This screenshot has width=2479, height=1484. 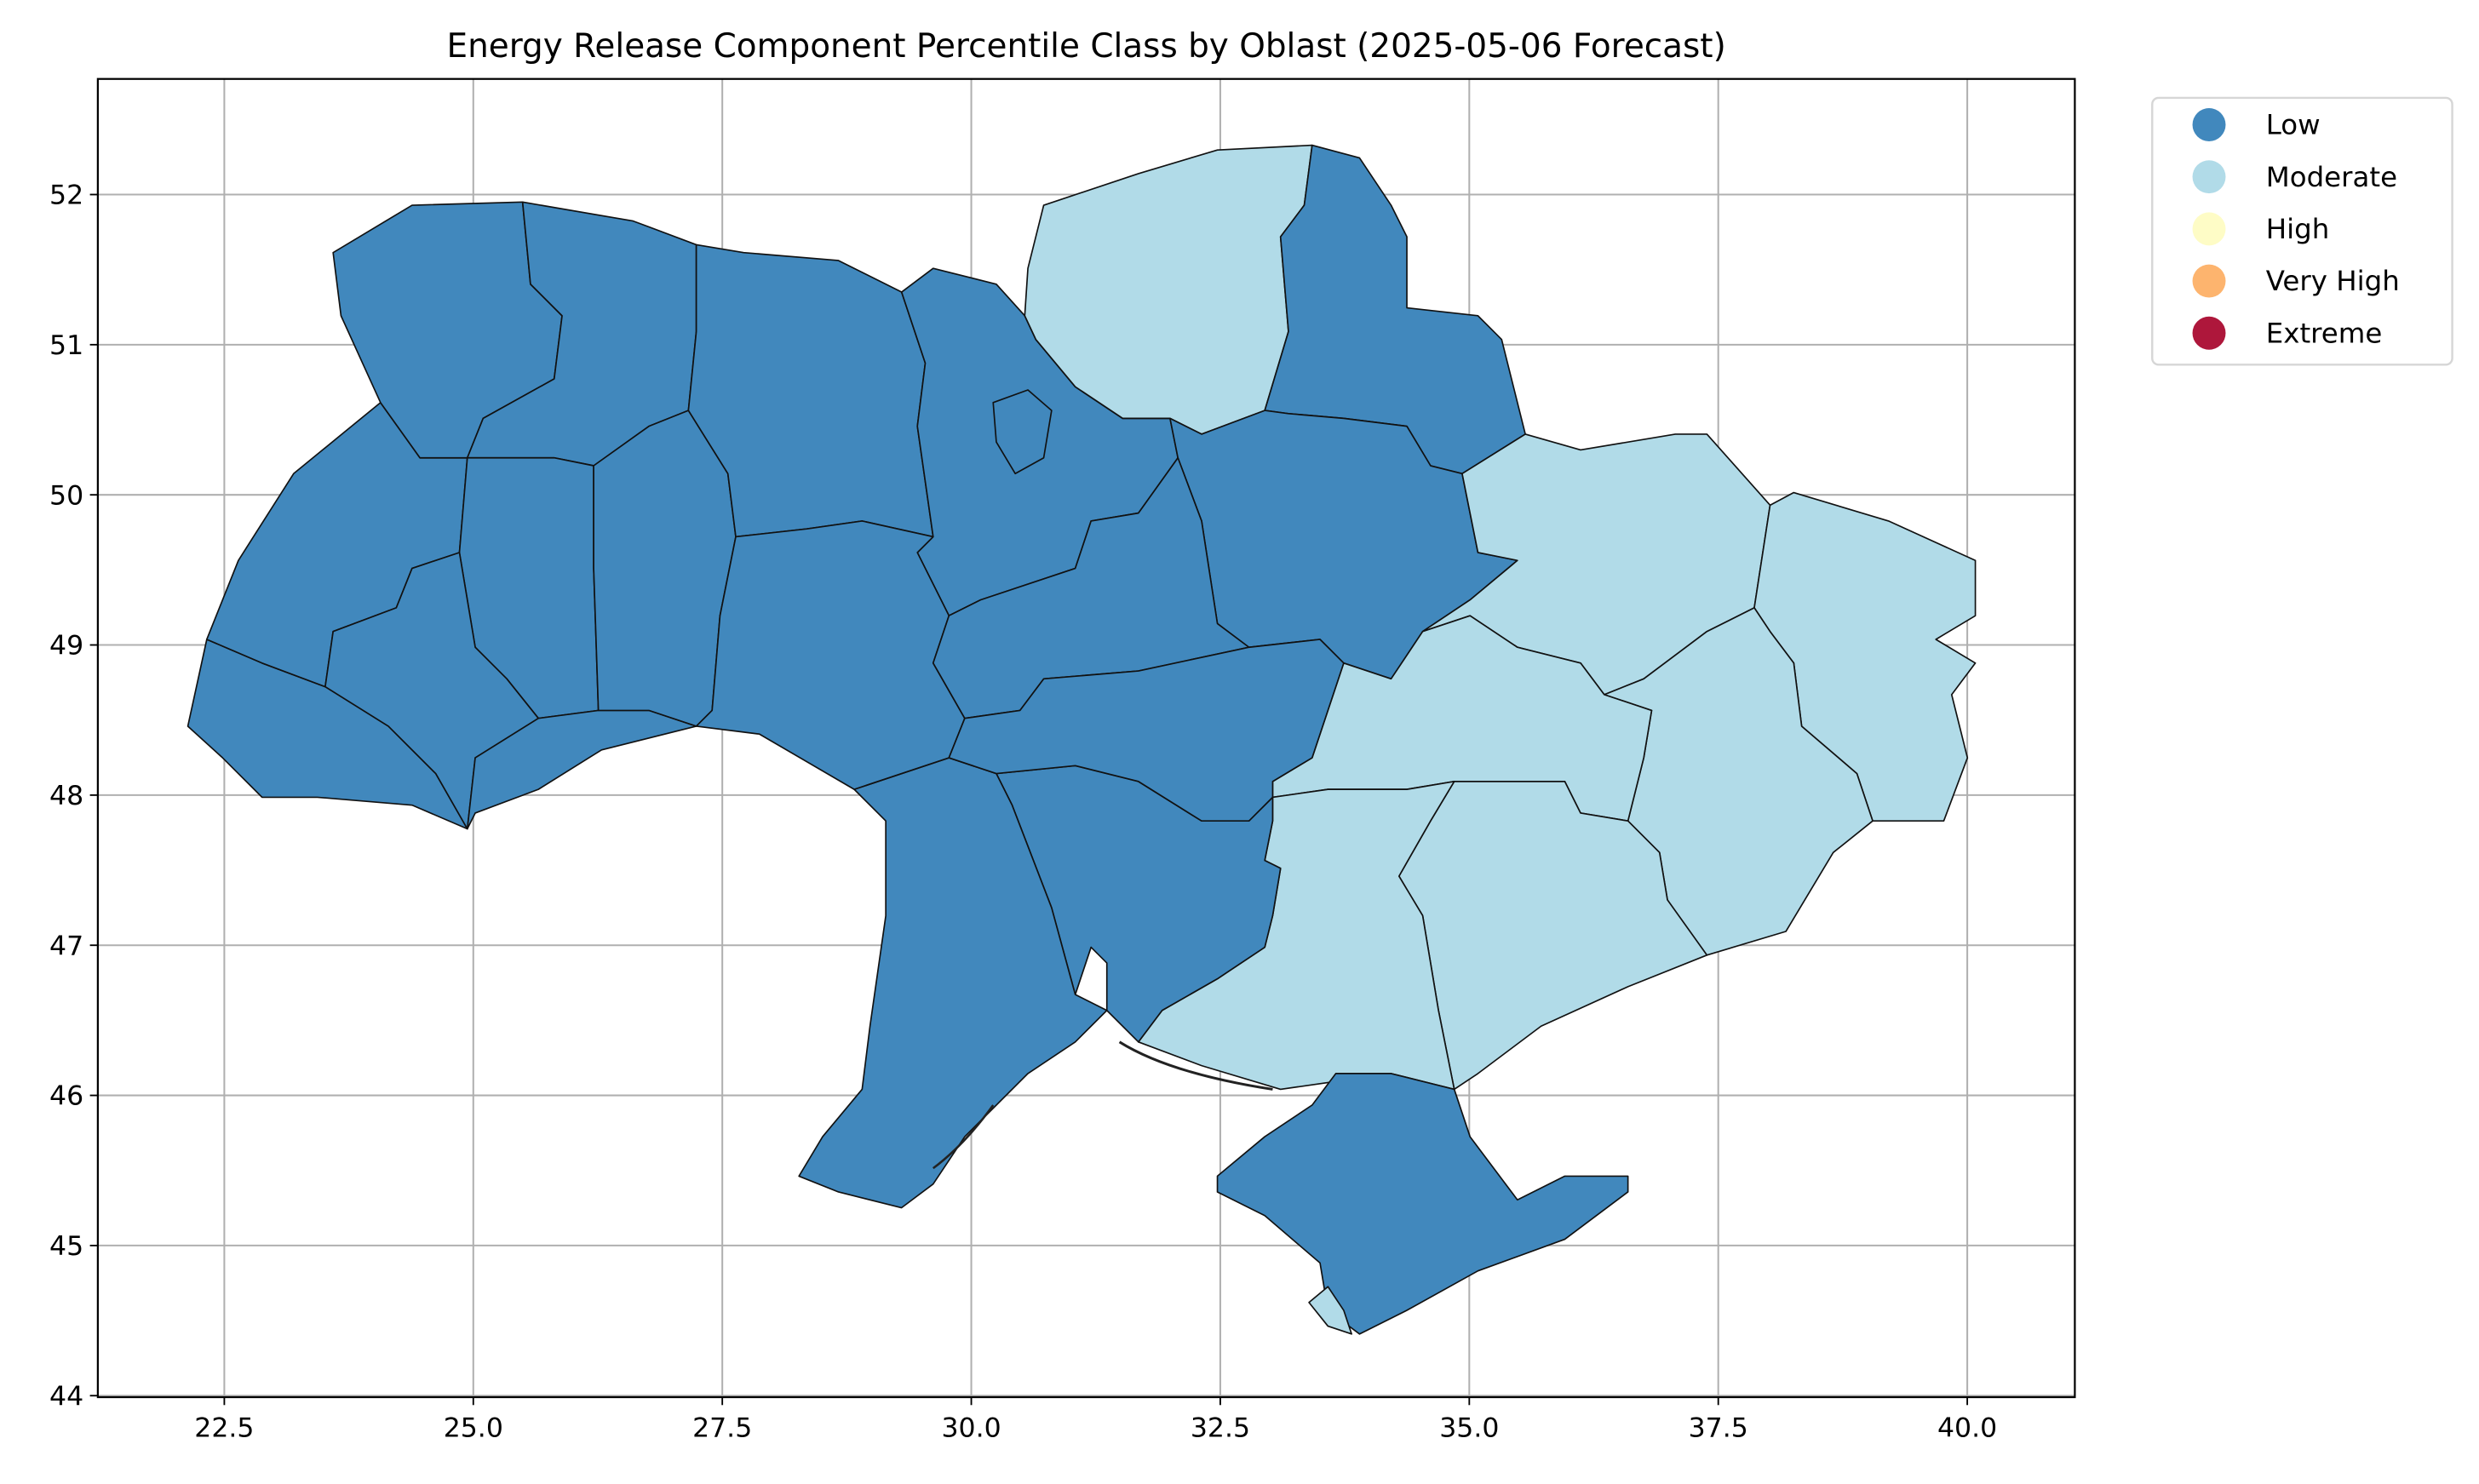 What do you see at coordinates (2209, 229) in the screenshot?
I see `legend-marker-high` at bounding box center [2209, 229].